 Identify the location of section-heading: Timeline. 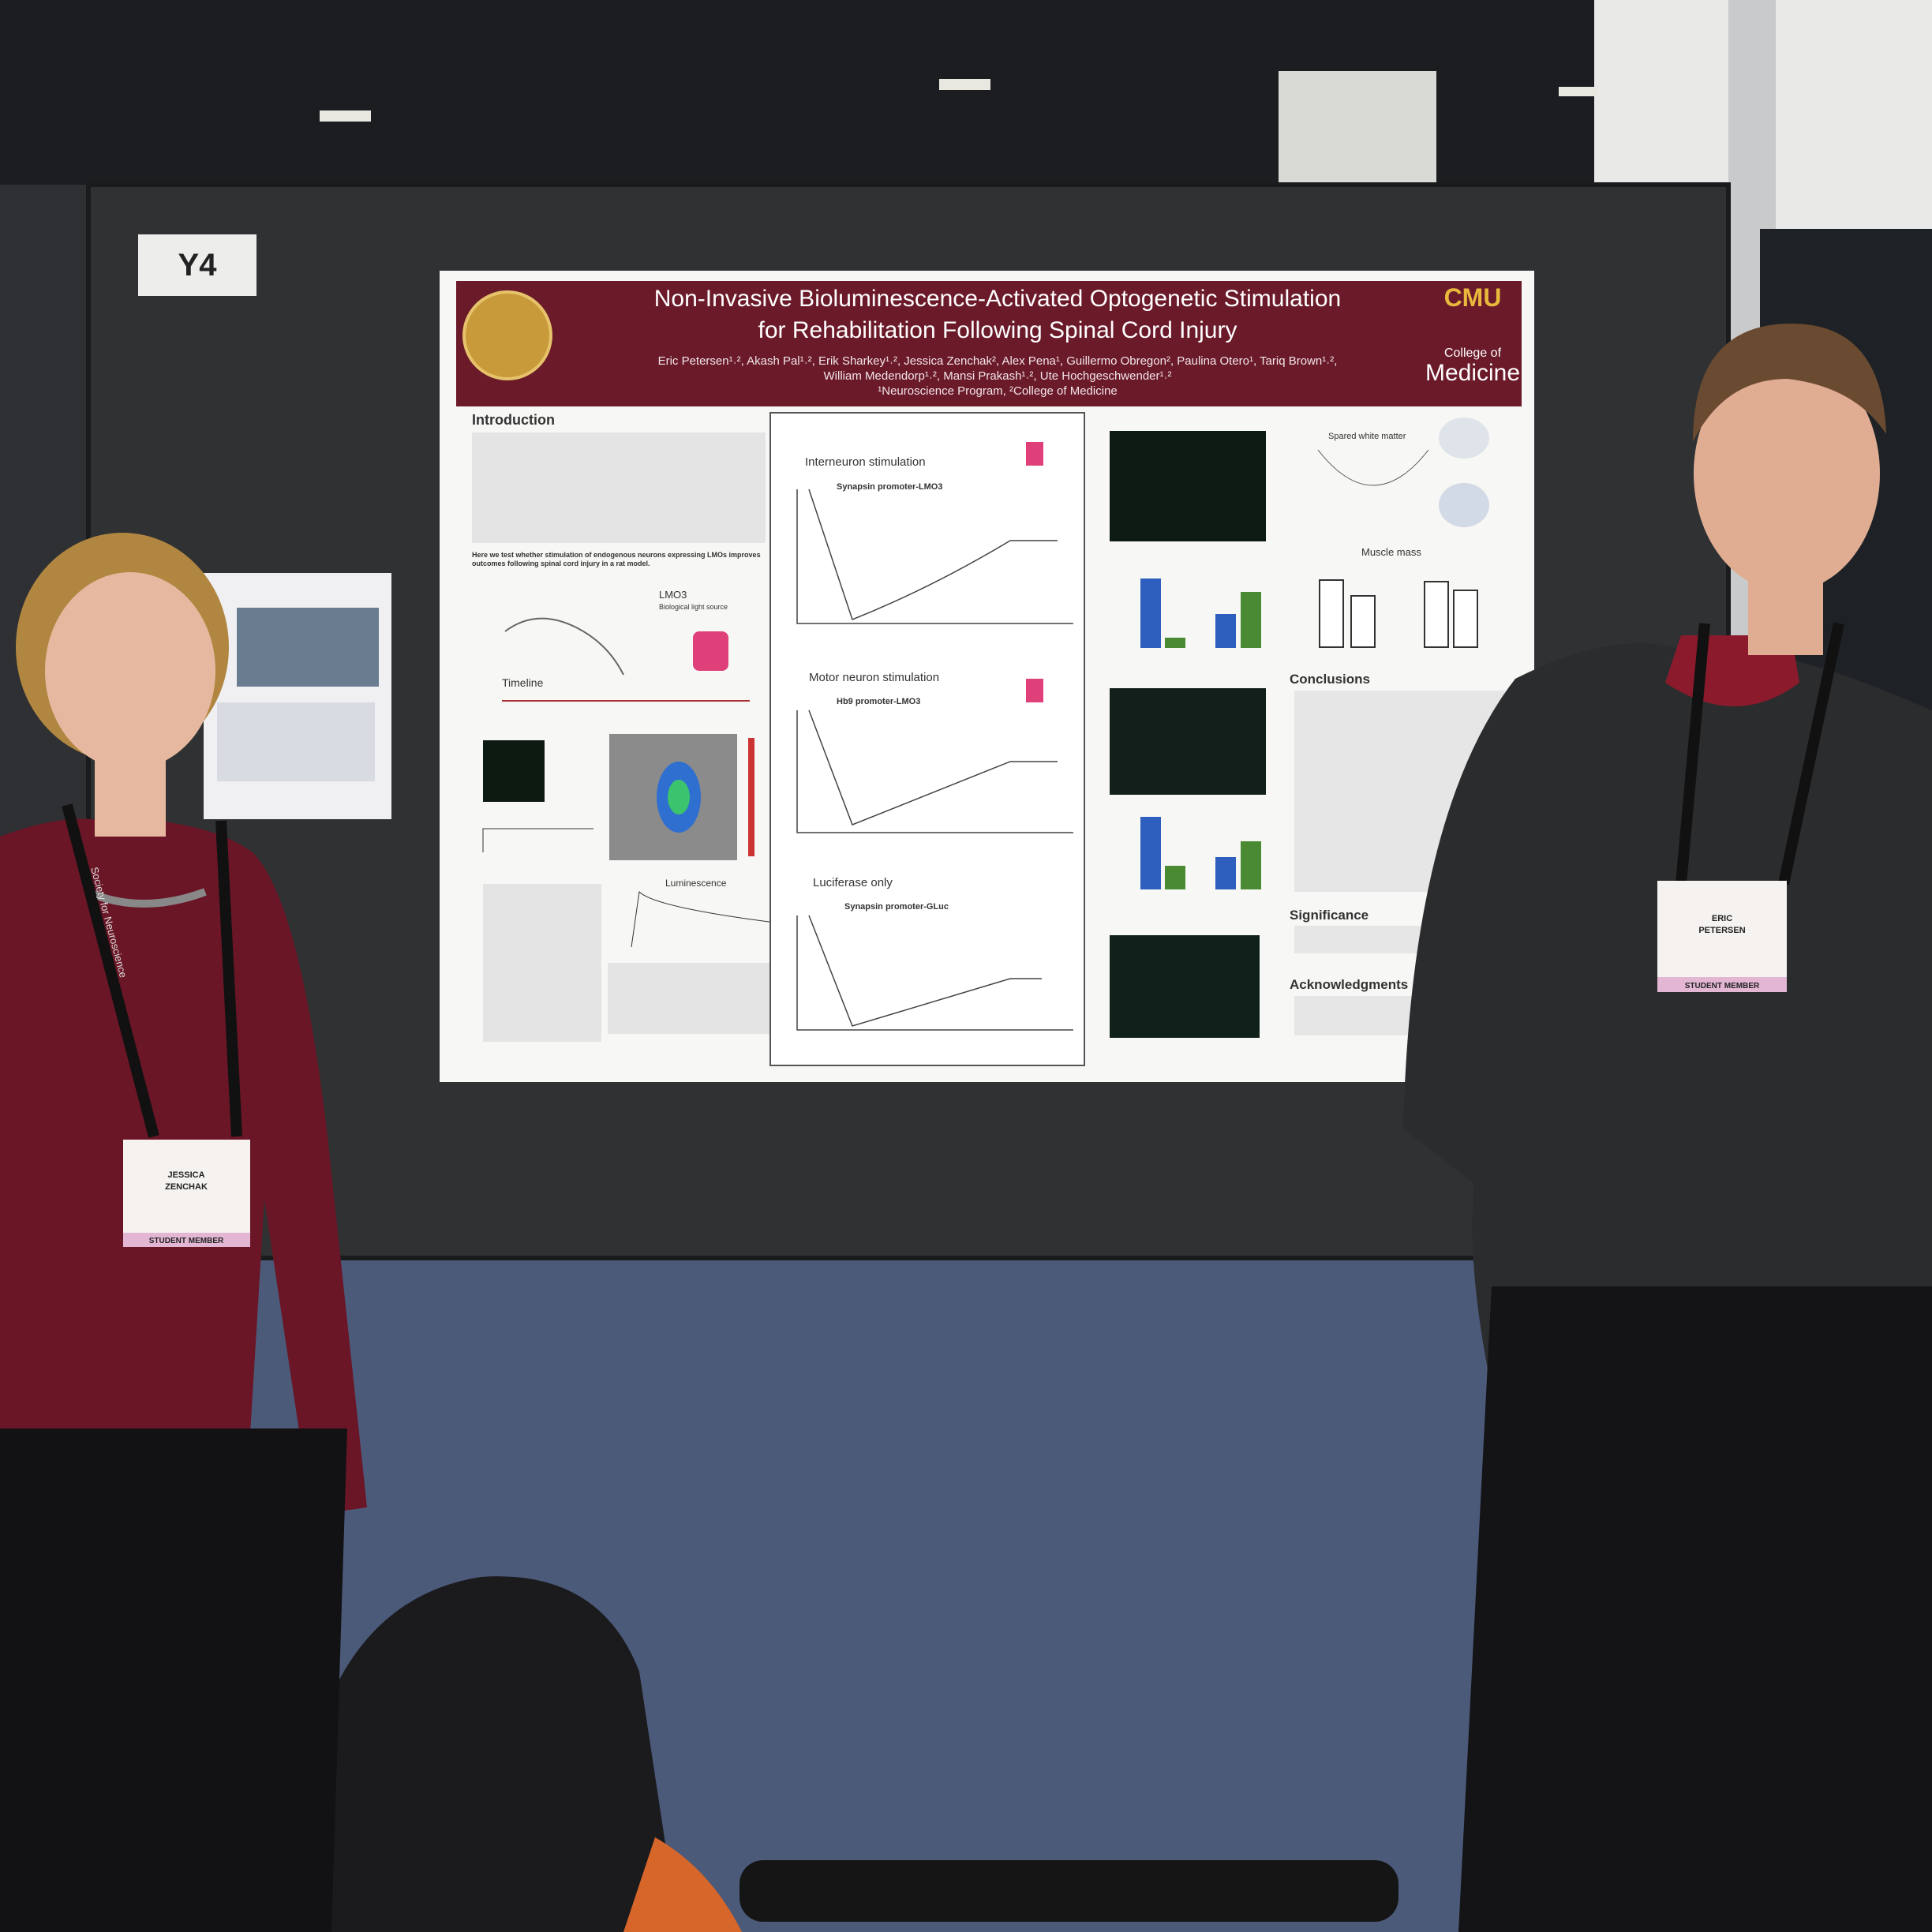
(523, 682).